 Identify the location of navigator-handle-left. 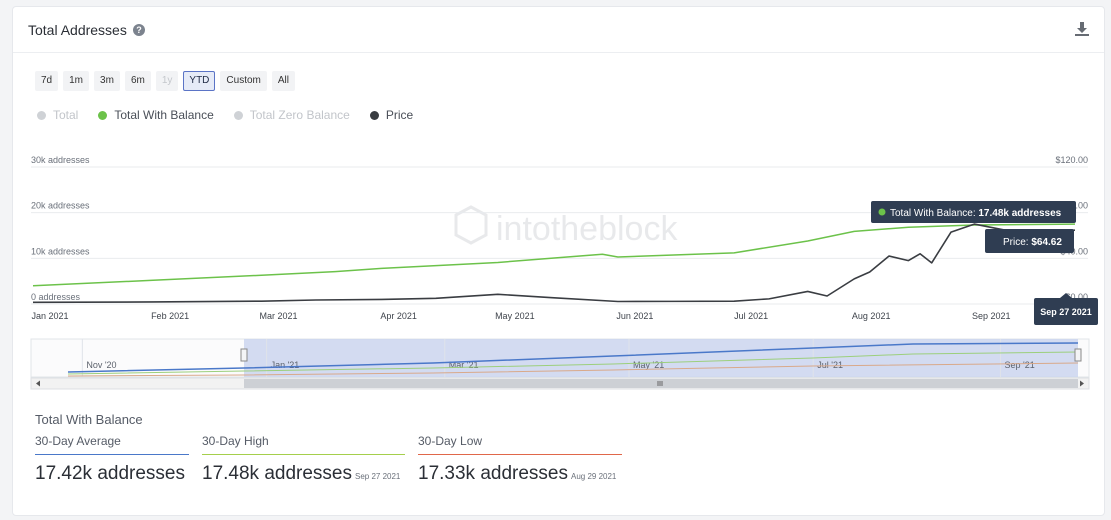
(244, 355).